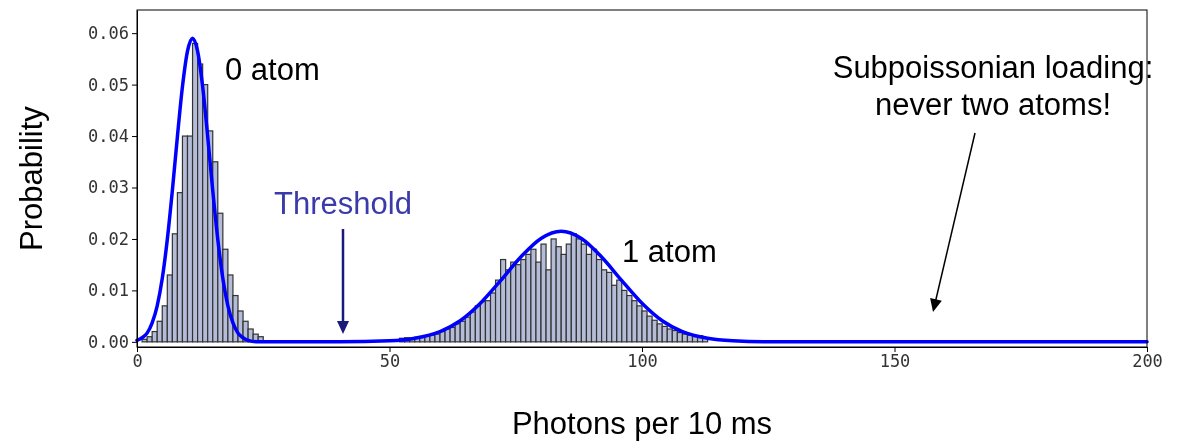 The height and width of the screenshot is (446, 1177). Describe the element at coordinates (642, 361) in the screenshot. I see `x-tick-label: 100` at that location.